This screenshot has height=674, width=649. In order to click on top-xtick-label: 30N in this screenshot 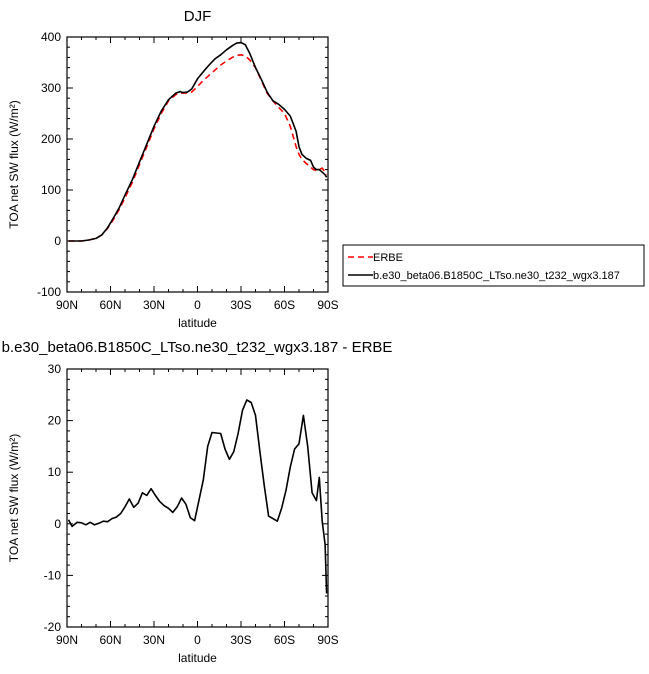, I will do `click(154, 305)`.